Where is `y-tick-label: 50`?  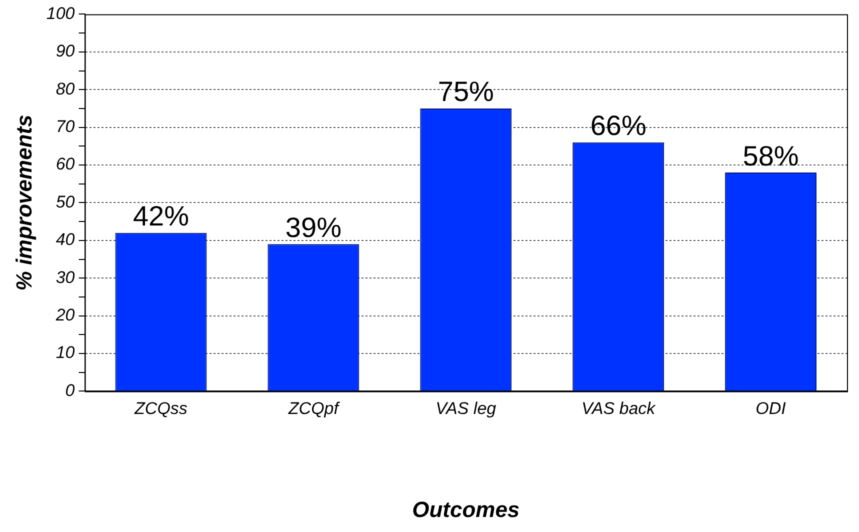
y-tick-label: 50 is located at coordinates (66, 202).